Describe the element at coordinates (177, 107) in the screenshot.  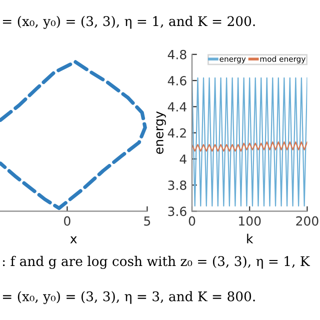
I see `y-tick-label: 4.4` at that location.